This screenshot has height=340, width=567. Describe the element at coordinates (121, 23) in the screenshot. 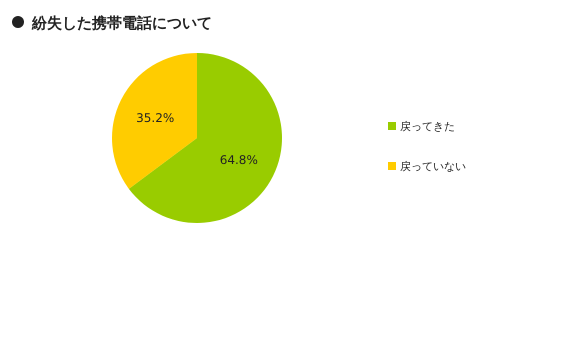

I see `chart-title: 紛失した携帯電話について` at that location.